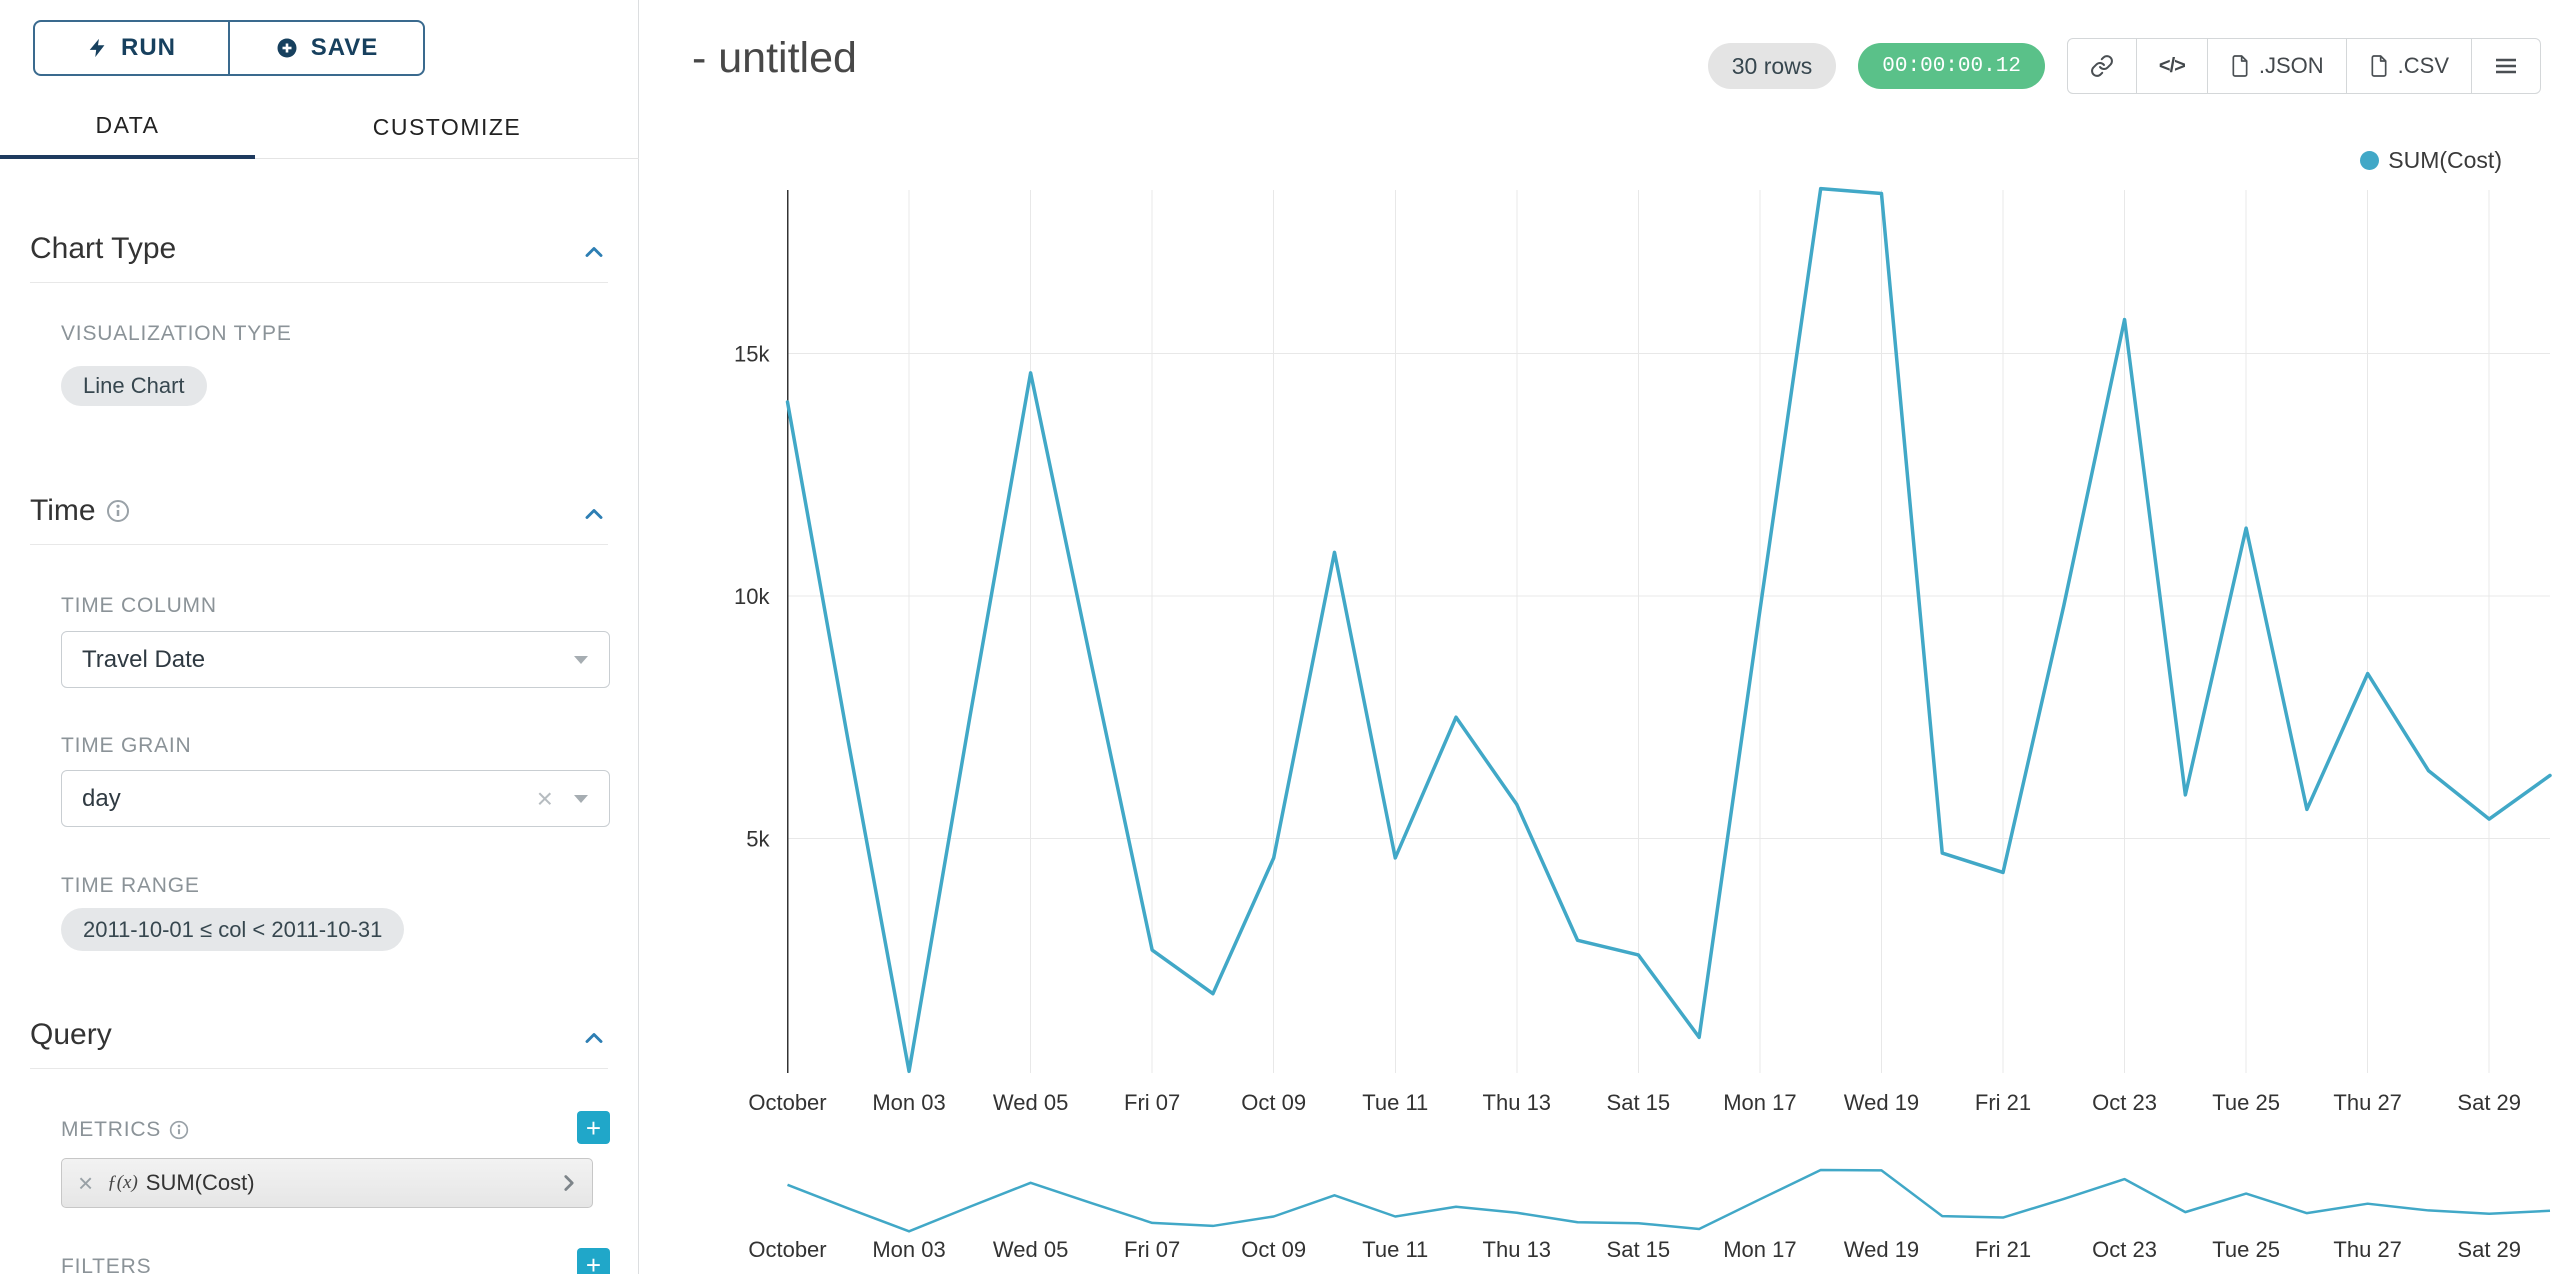 The height and width of the screenshot is (1274, 2576). I want to click on chevron-right-icon, so click(569, 1183).